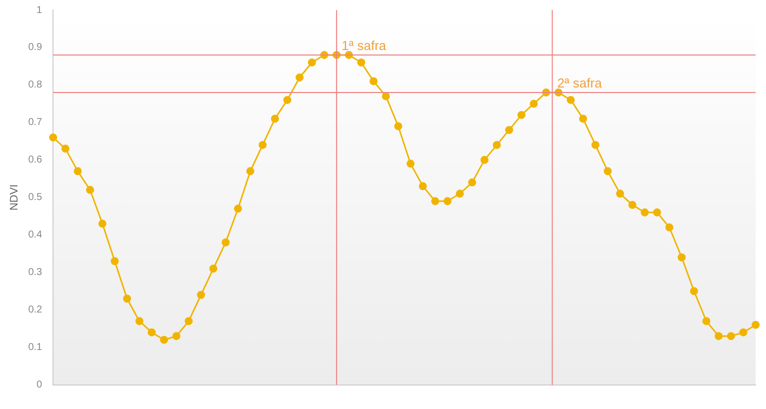  I want to click on y-tick-label: 0.2, so click(35, 310).